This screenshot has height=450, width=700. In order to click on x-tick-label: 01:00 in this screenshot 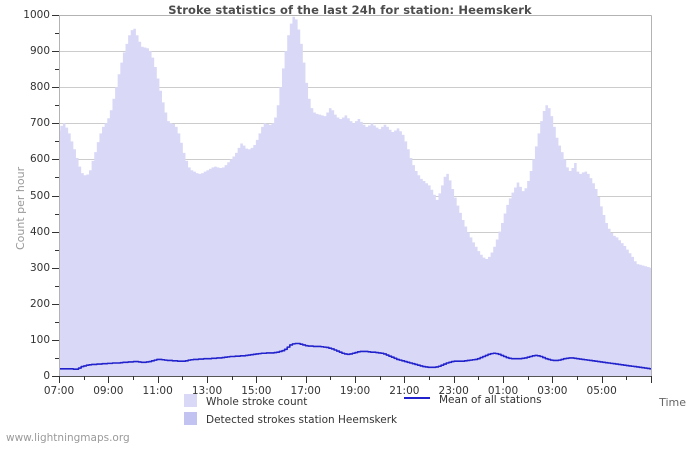, I will do `click(503, 391)`.